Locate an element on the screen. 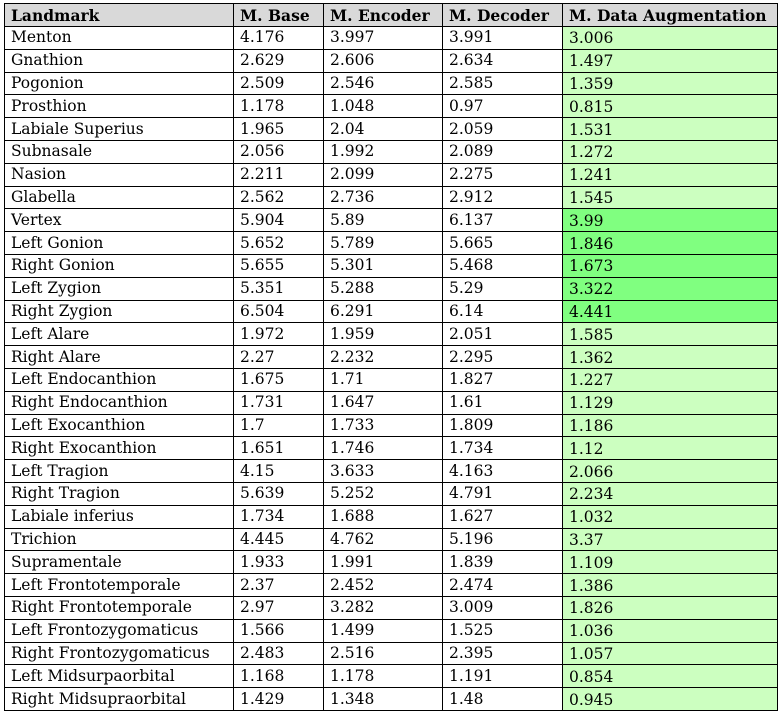  decoder-value-cell: 1.61 is located at coordinates (502, 402).